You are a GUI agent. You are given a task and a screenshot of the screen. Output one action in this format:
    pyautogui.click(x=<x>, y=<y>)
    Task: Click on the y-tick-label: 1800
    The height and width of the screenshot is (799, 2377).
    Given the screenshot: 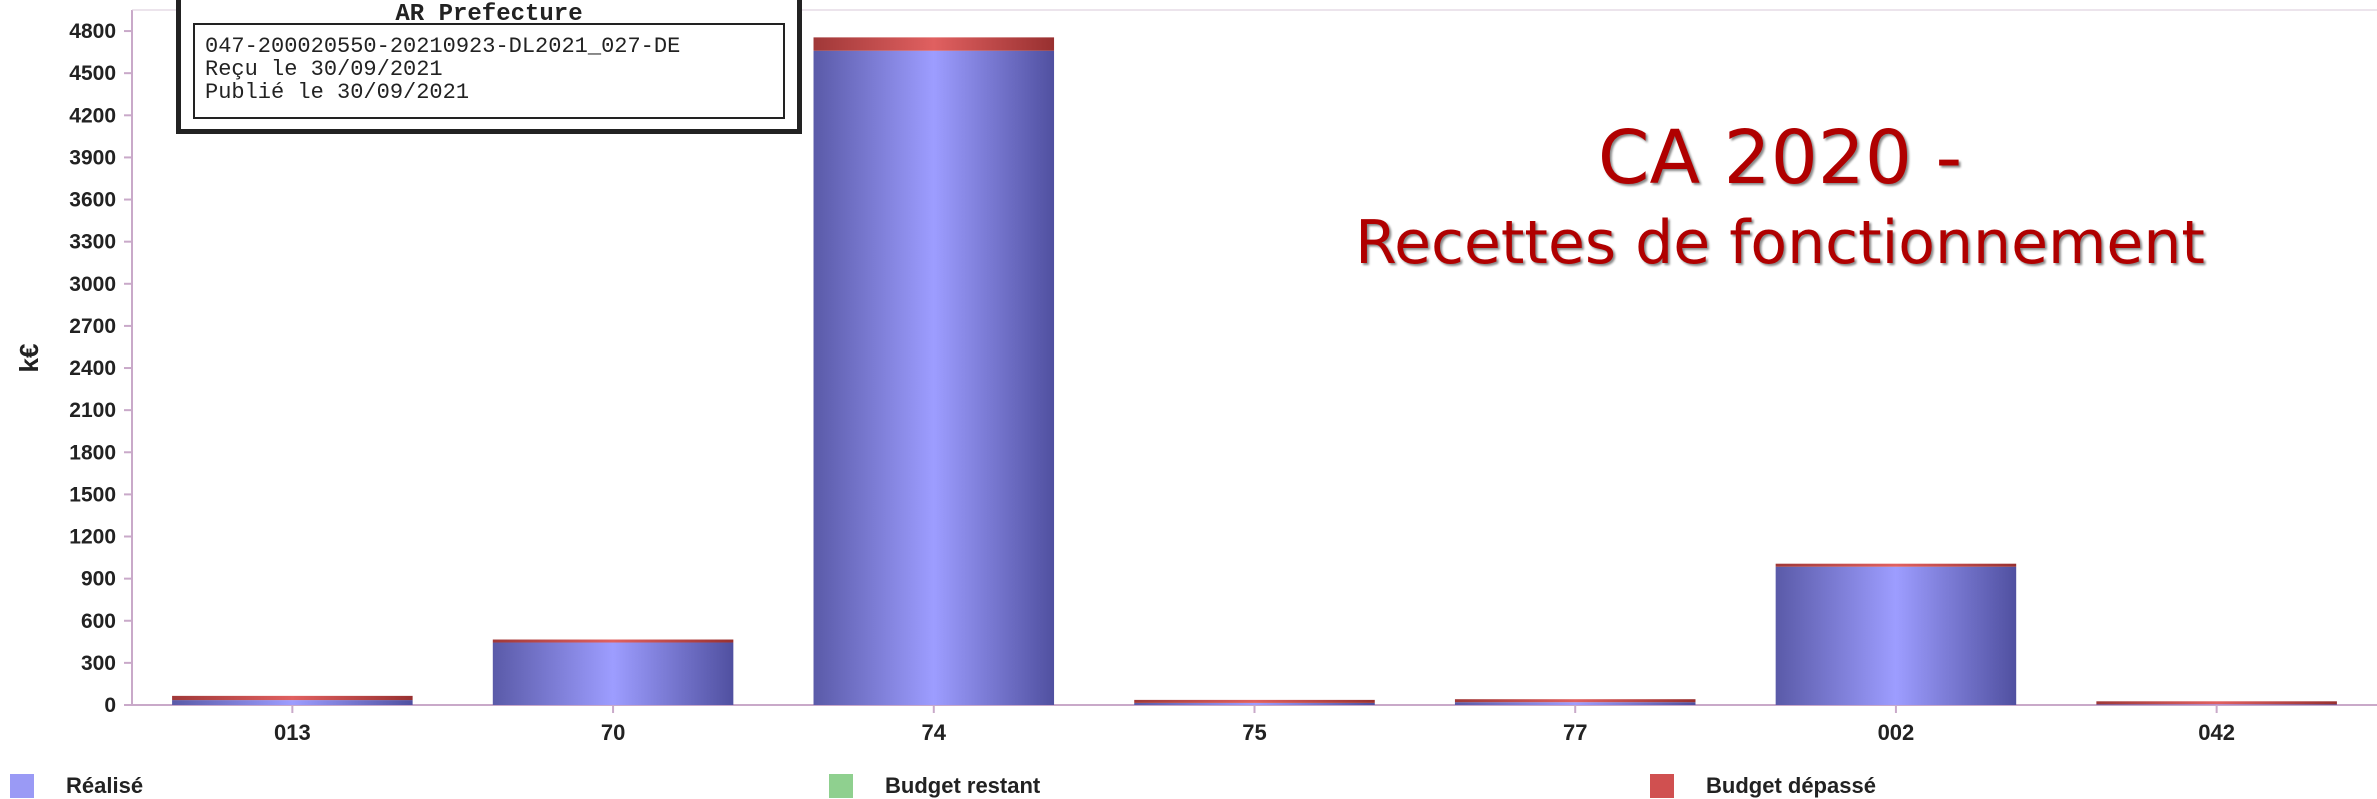 What is the action you would take?
    pyautogui.click(x=92, y=452)
    